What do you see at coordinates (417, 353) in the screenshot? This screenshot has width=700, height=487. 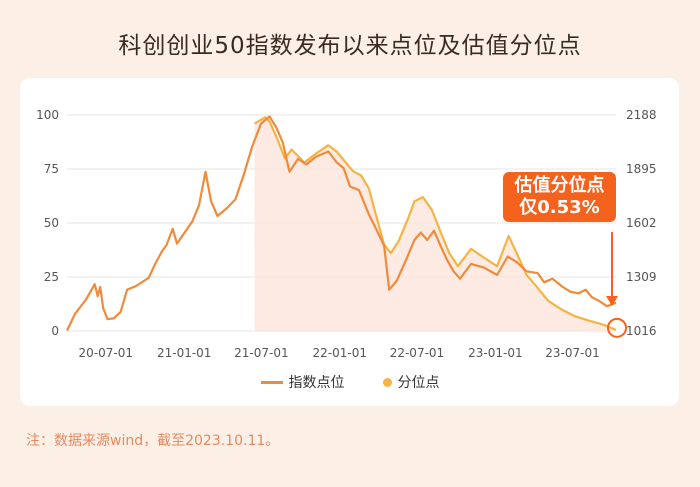 I see `x-tick-label: 22-07-01` at bounding box center [417, 353].